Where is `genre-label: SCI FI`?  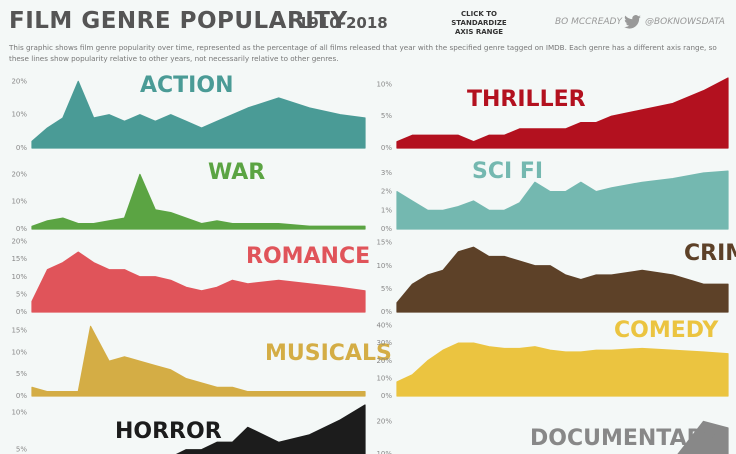 genre-label: SCI FI is located at coordinates (507, 171).